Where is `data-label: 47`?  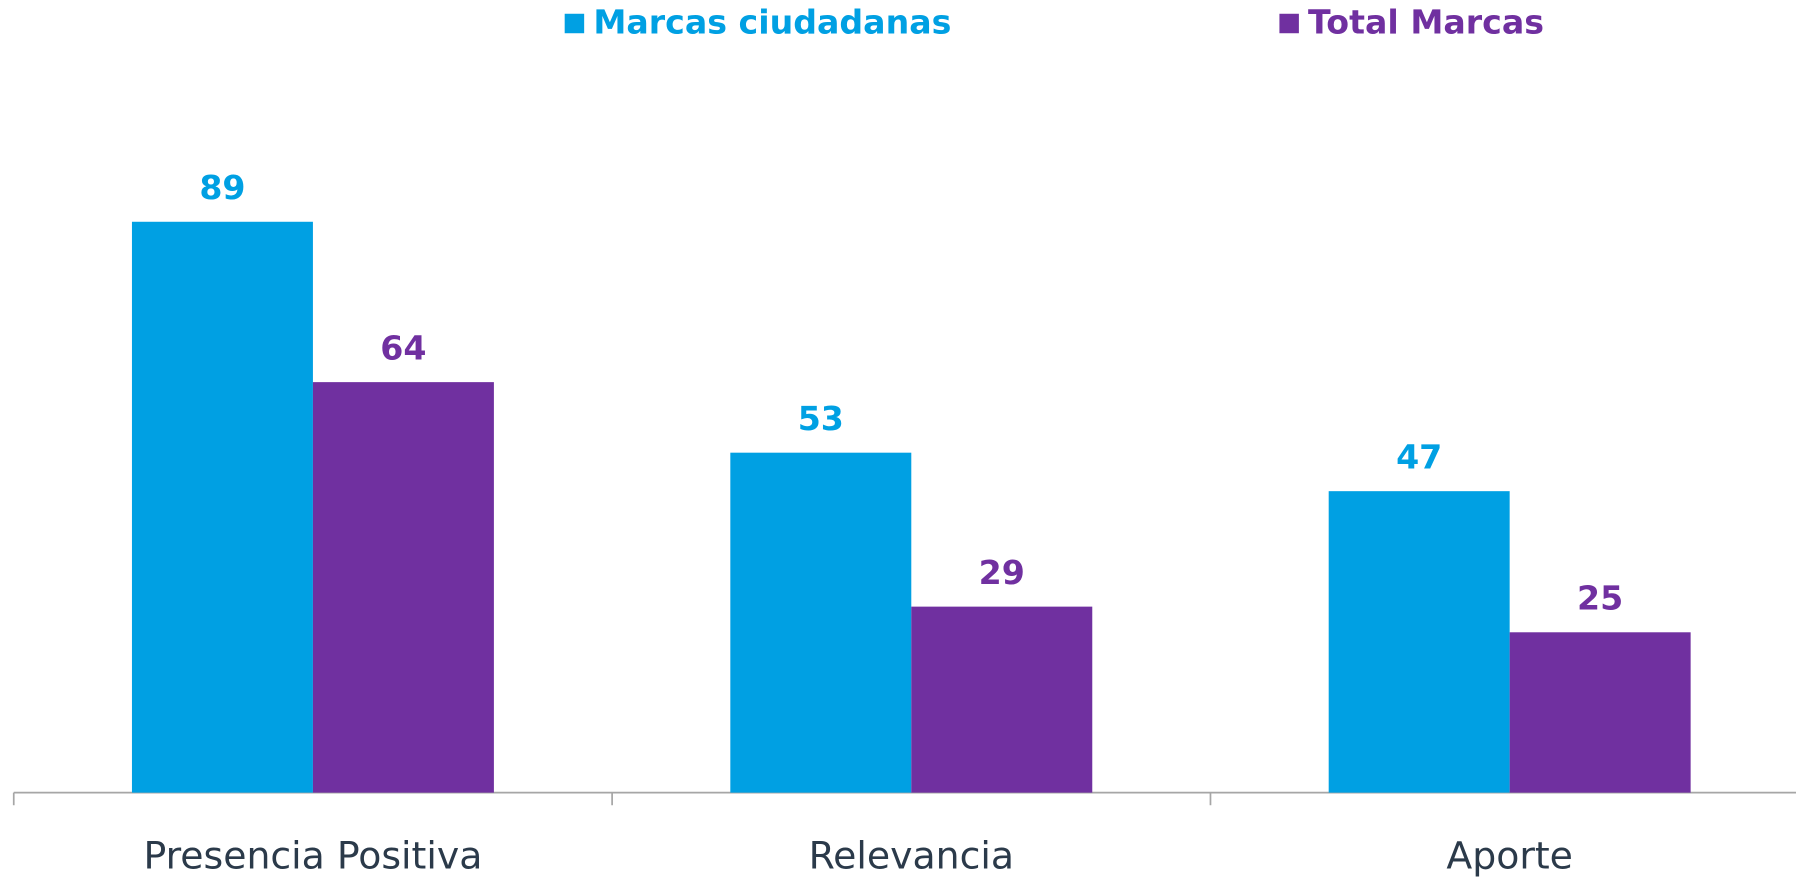
data-label: 47 is located at coordinates (1419, 457).